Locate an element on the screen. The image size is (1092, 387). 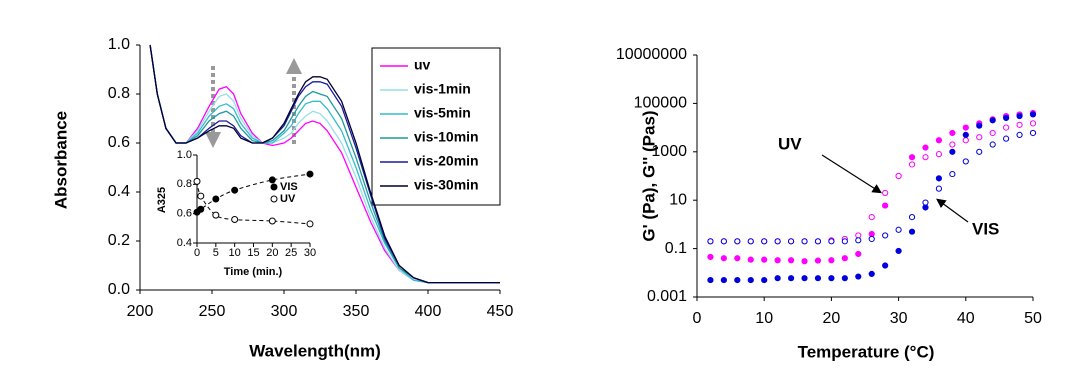
y-tick-label: 1.0 is located at coordinates (119, 44).